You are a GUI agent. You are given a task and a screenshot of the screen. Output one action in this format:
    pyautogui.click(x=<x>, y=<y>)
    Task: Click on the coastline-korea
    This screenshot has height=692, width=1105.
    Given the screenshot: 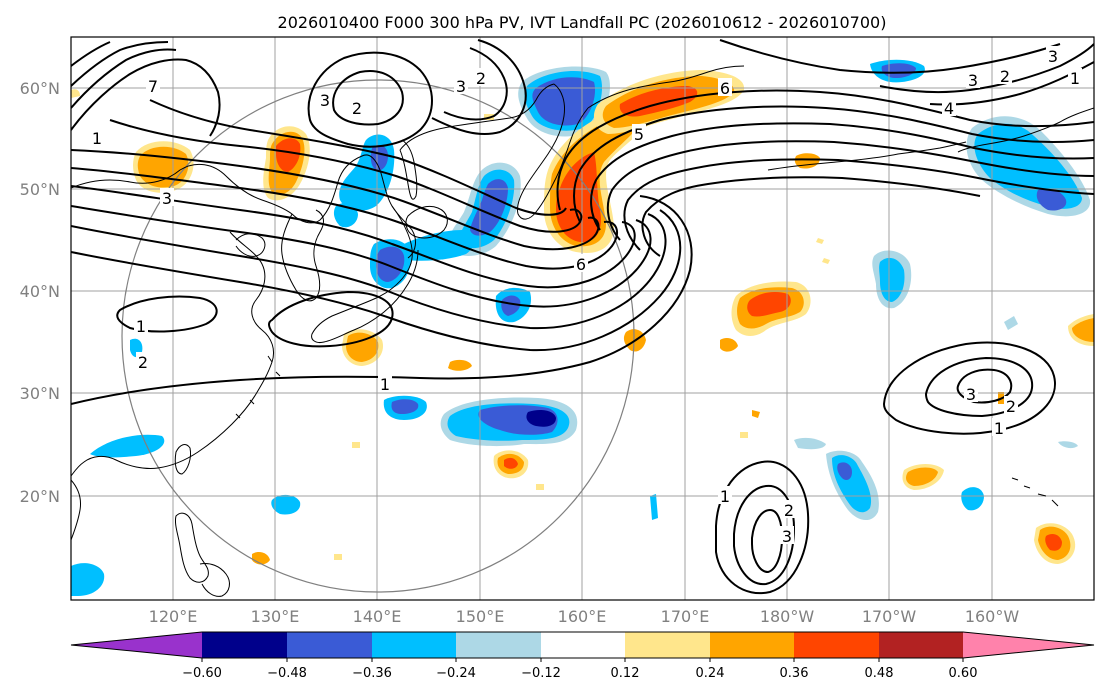 What is the action you would take?
    pyautogui.click(x=302, y=255)
    